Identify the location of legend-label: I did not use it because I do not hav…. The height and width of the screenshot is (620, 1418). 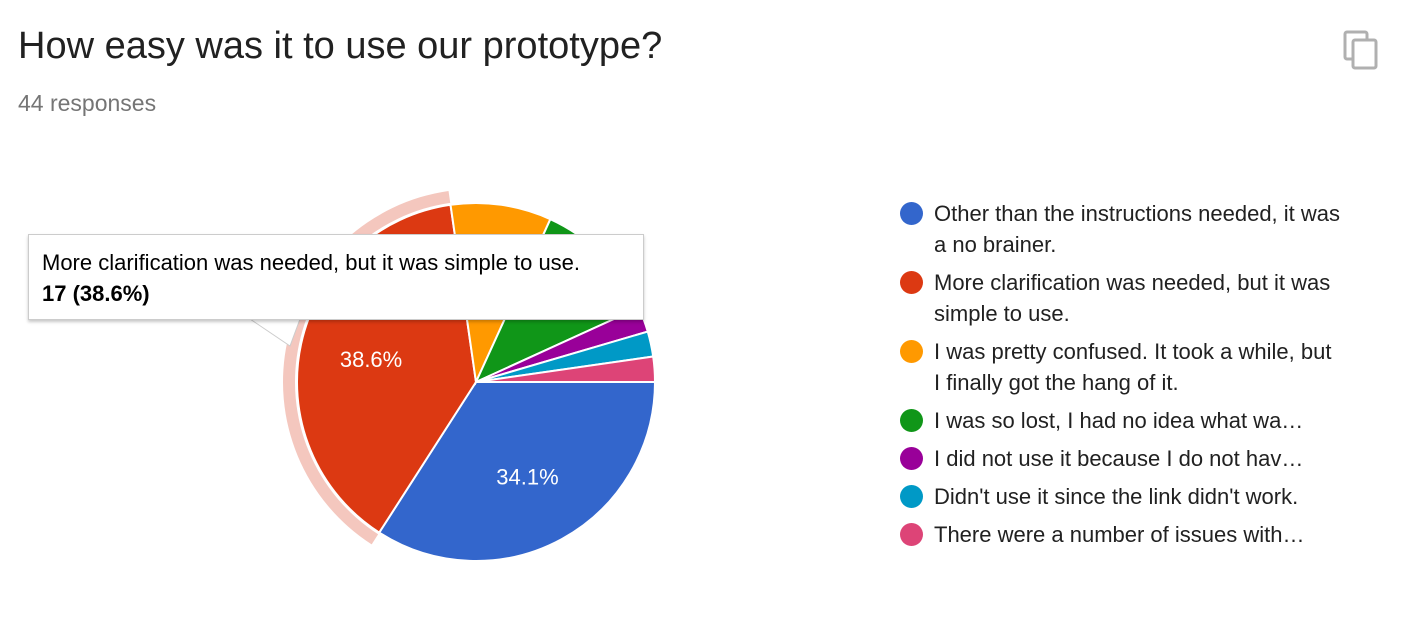
(1119, 458).